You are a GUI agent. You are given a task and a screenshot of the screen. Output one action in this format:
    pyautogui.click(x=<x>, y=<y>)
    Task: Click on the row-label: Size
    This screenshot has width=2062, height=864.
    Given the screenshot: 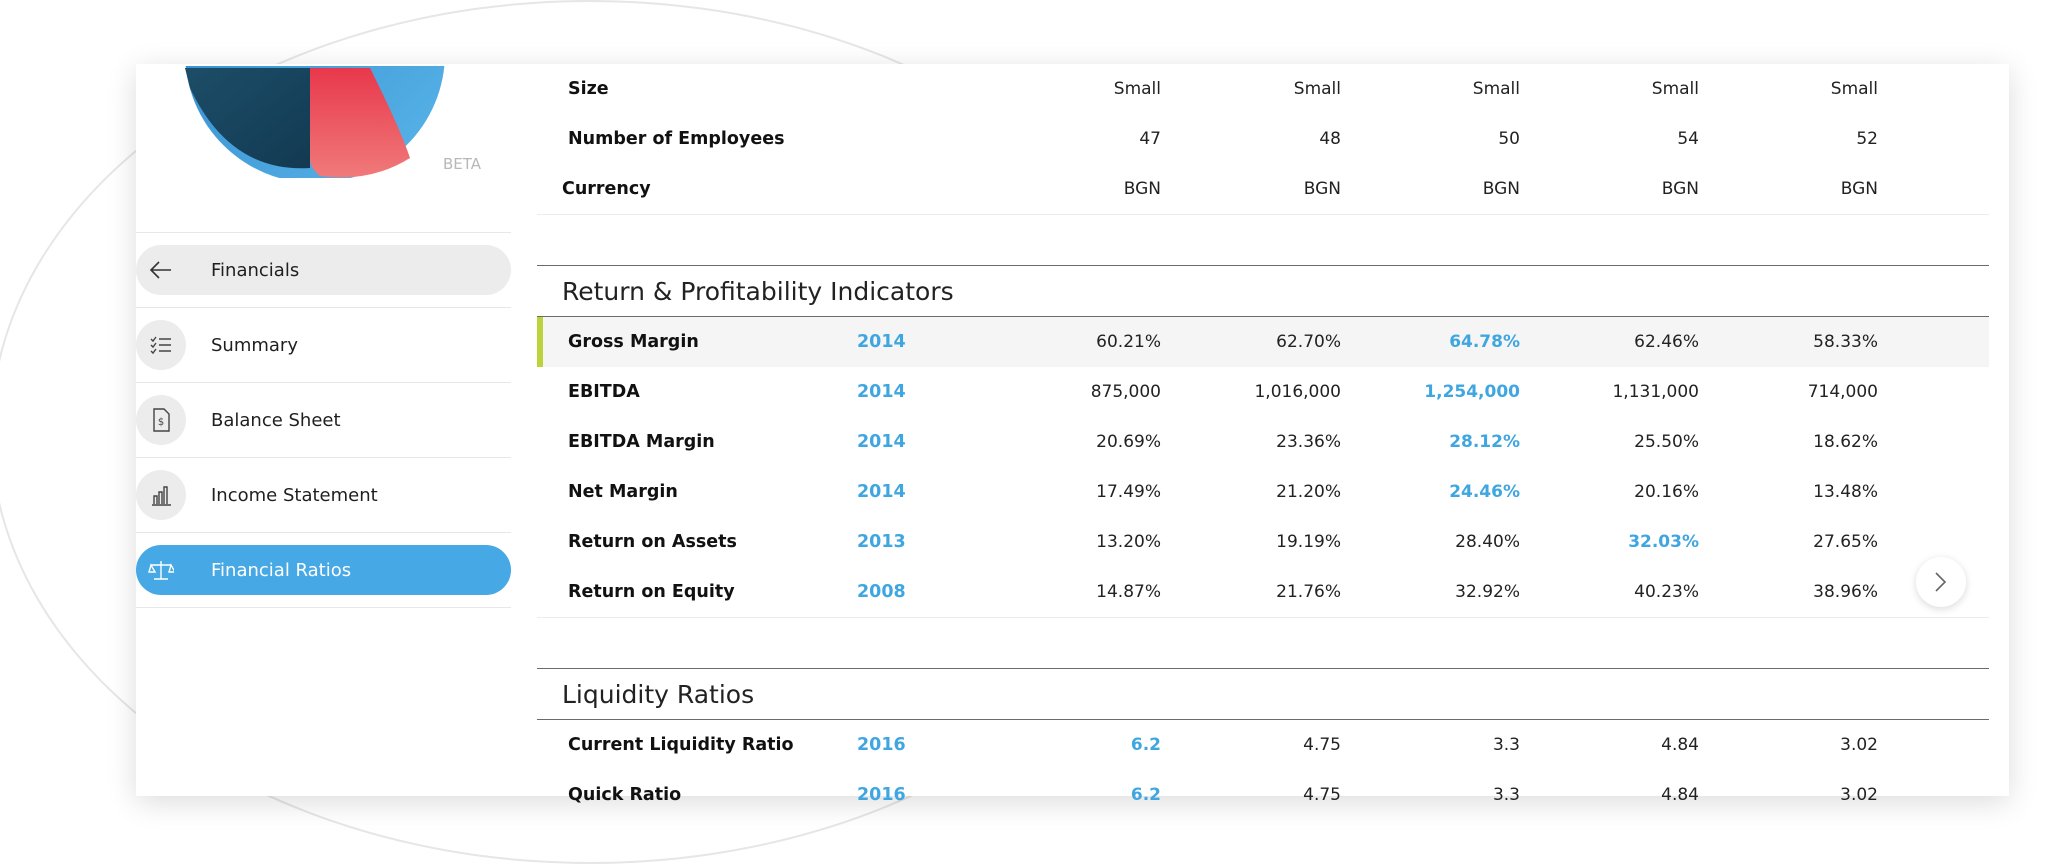 What is the action you would take?
    pyautogui.click(x=588, y=89)
    